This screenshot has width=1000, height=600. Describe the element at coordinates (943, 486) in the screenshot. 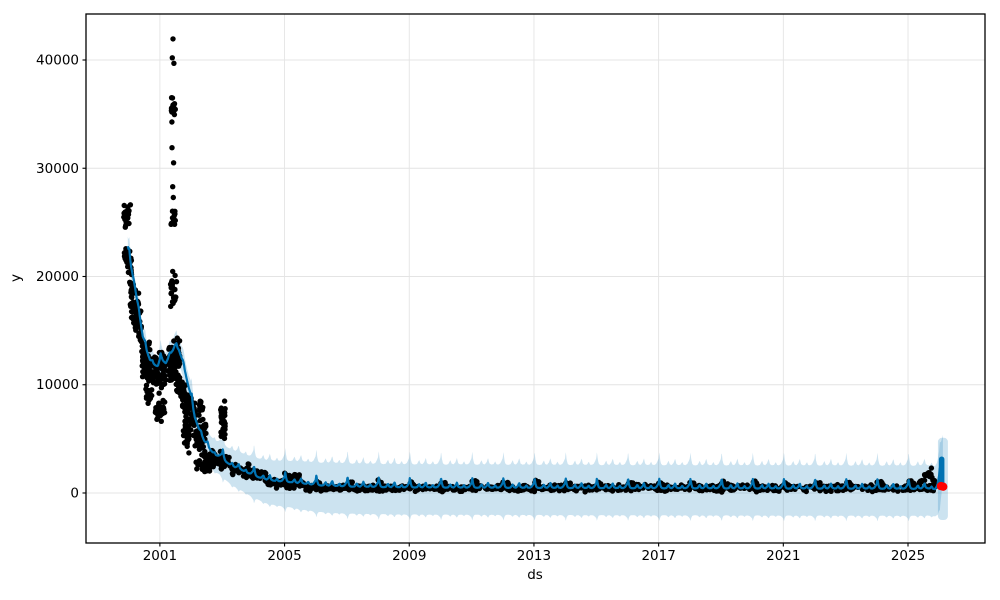

I see `future-actual-point` at that location.